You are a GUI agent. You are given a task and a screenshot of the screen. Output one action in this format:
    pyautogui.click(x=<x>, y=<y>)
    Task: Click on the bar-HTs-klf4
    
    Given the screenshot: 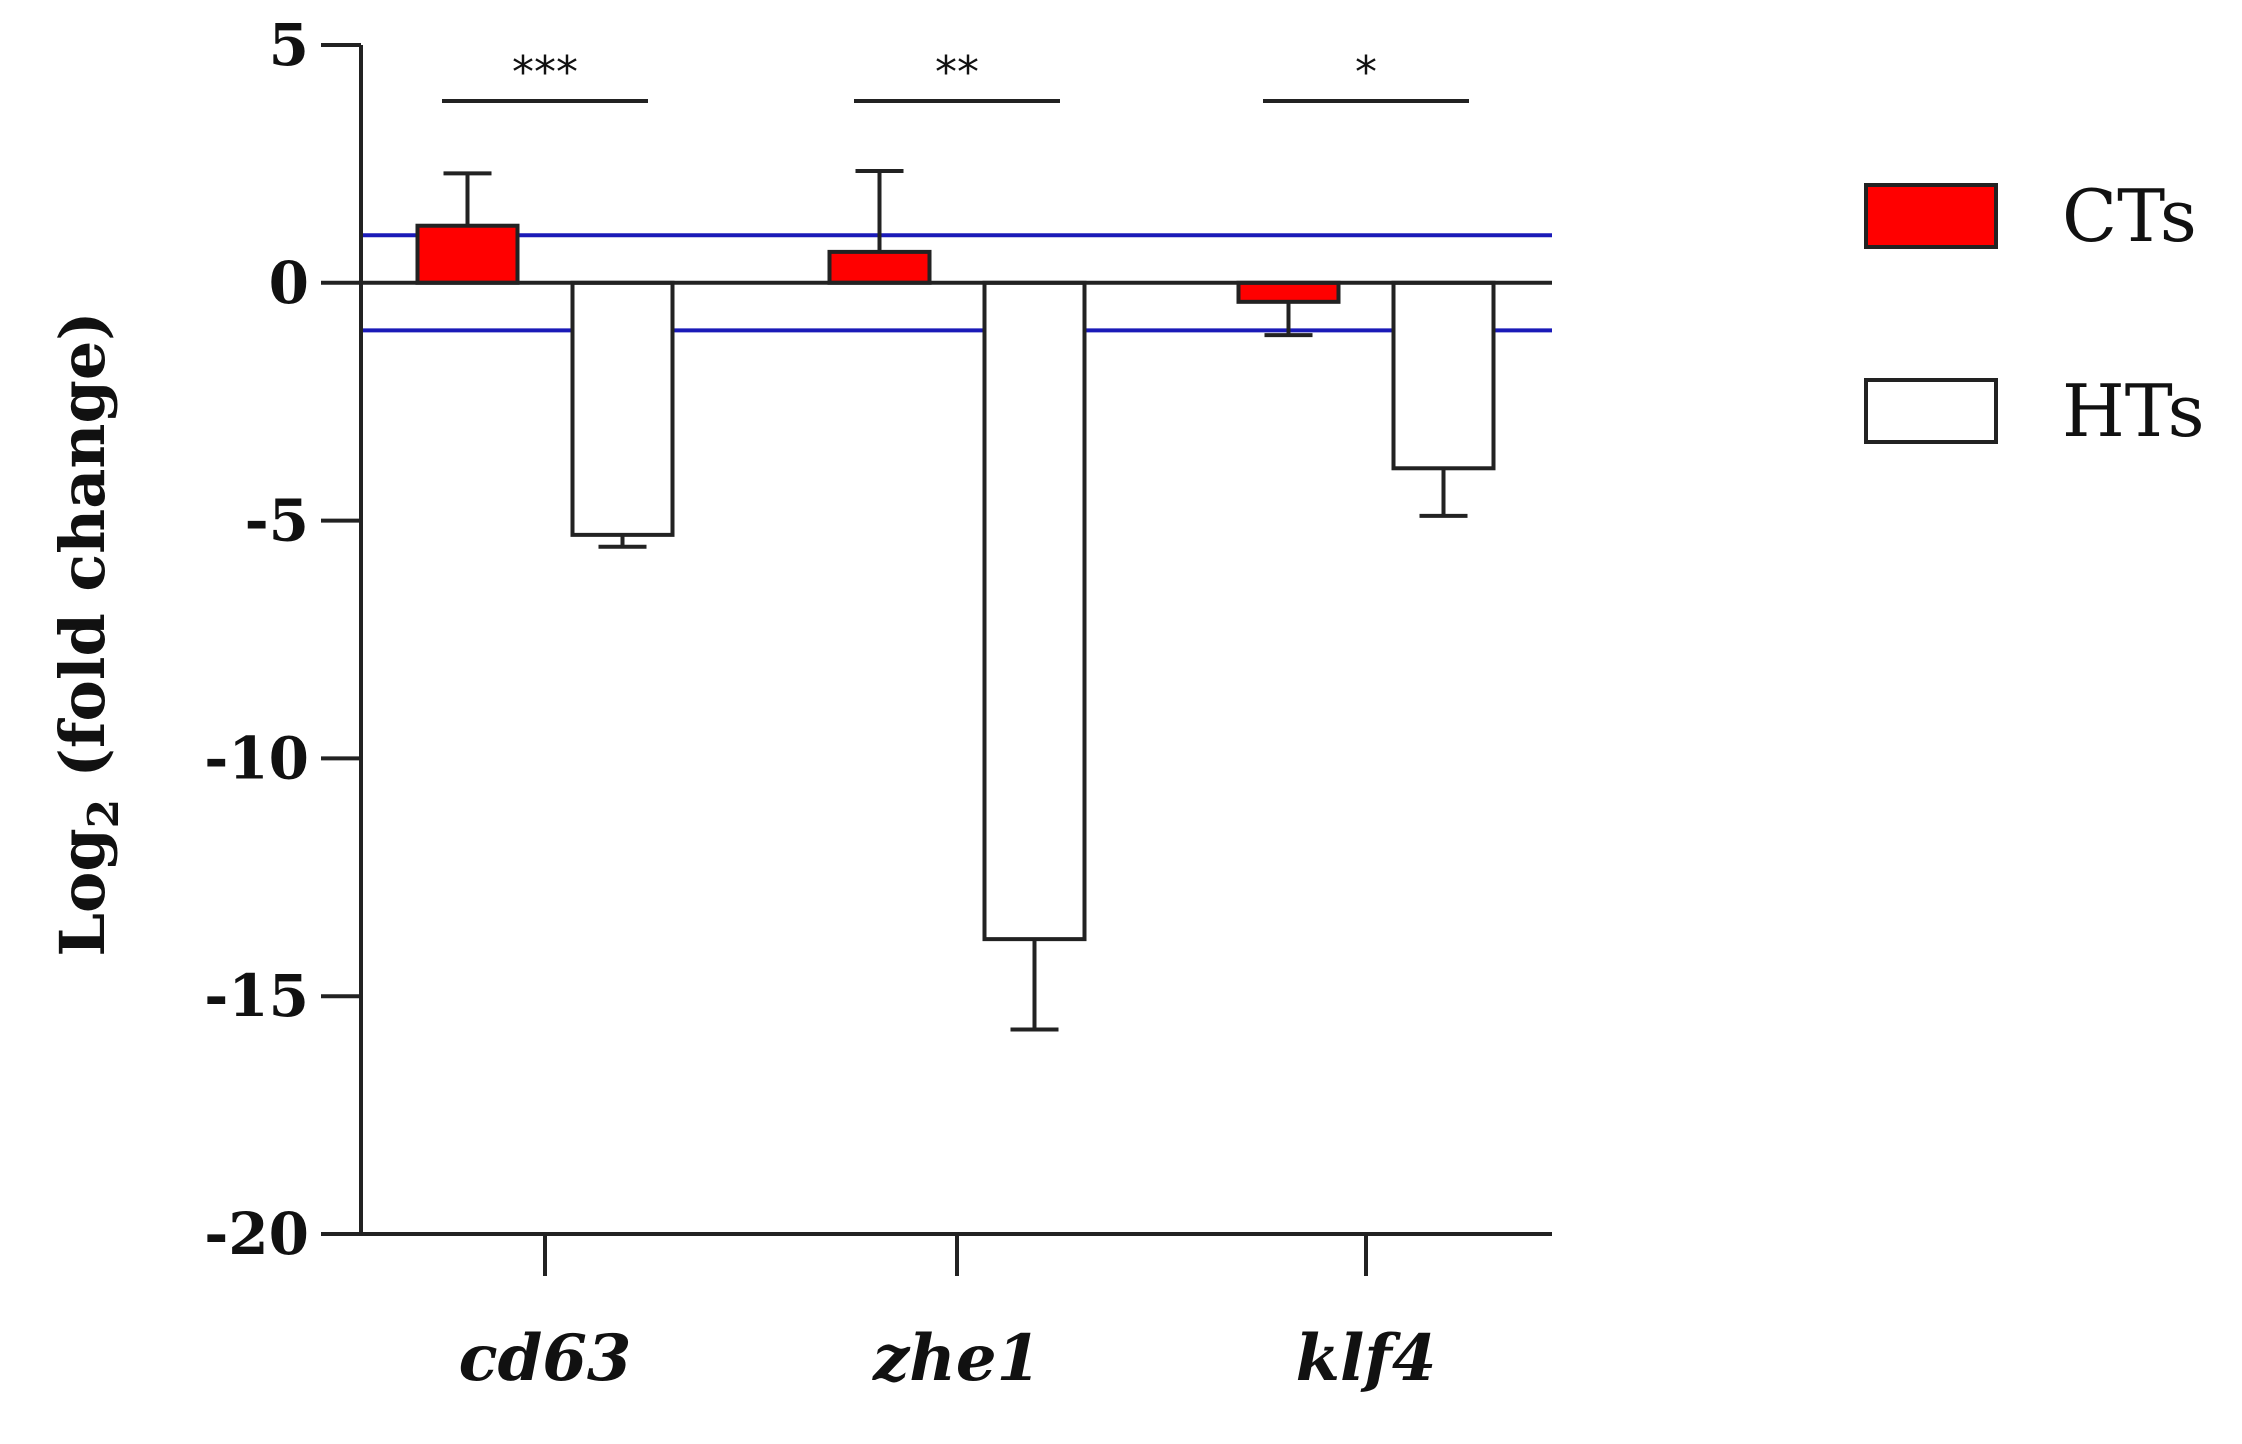 What is the action you would take?
    pyautogui.click(x=1443, y=375)
    